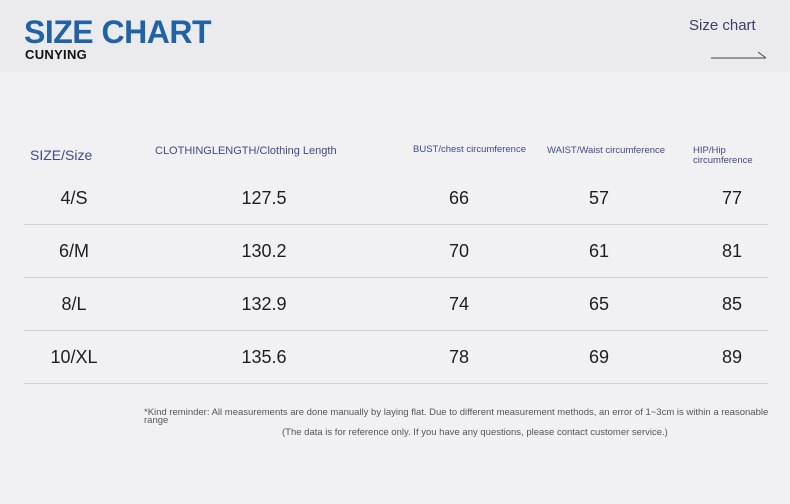 The height and width of the screenshot is (504, 790). Describe the element at coordinates (459, 251) in the screenshot. I see `table-cell-bust: 70` at that location.